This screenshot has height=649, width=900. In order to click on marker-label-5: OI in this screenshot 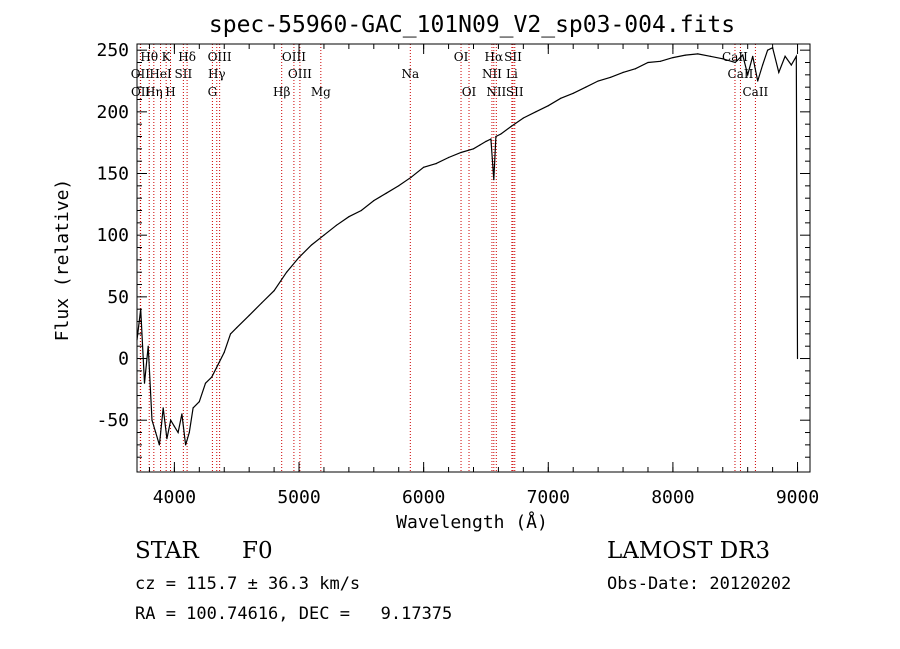, I will do `click(461, 57)`.